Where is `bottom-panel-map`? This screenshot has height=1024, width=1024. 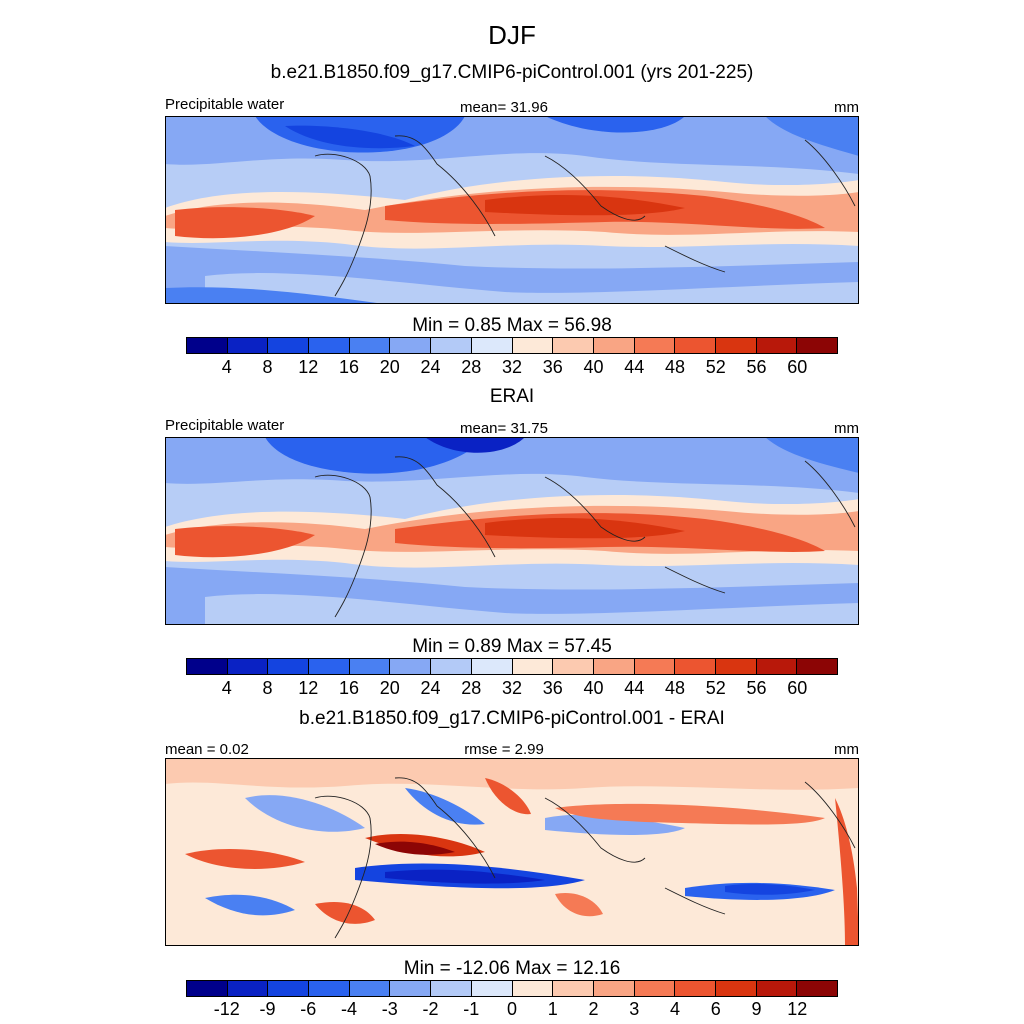
bottom-panel-map is located at coordinates (512, 852).